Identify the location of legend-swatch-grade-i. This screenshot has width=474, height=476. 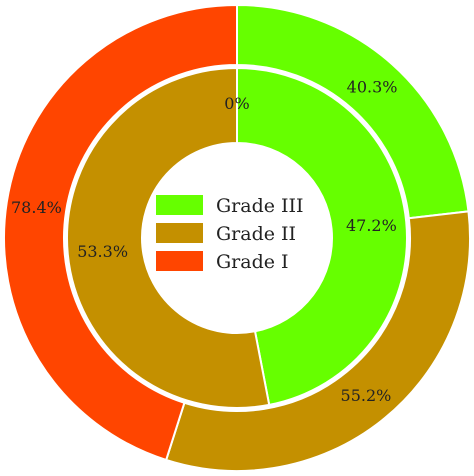
(179, 261).